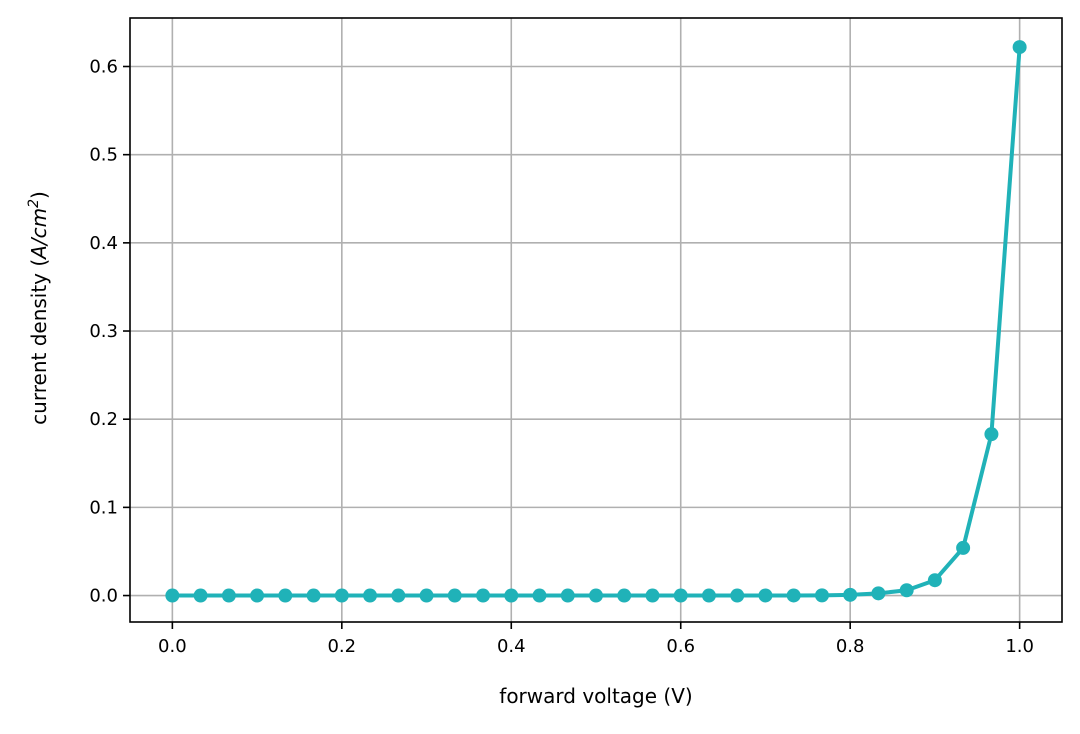 The width and height of the screenshot is (1080, 734). I want to click on x-tick-label: 1.0, so click(1019, 646).